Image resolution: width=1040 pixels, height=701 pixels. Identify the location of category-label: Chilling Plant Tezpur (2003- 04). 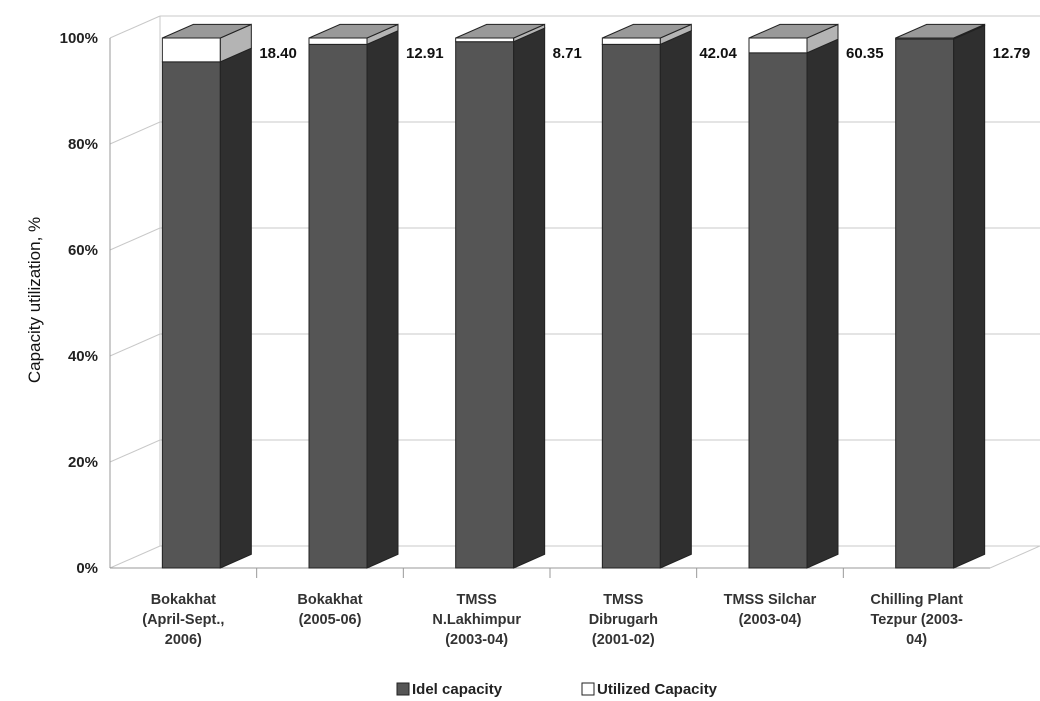
(916, 620).